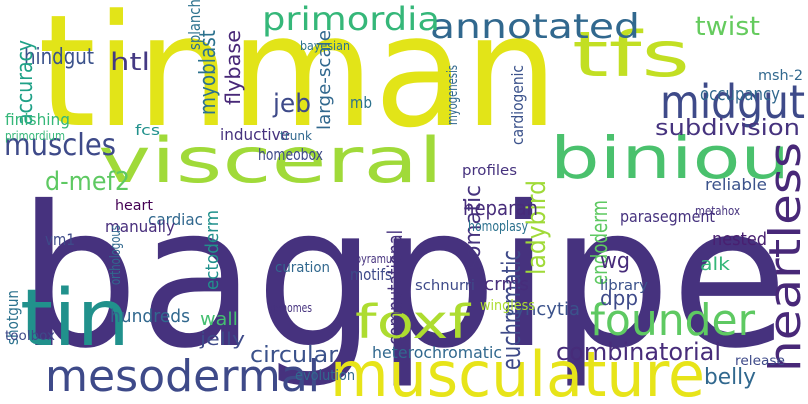  What do you see at coordinates (12, 317) in the screenshot?
I see `word: shotgun` at bounding box center [12, 317].